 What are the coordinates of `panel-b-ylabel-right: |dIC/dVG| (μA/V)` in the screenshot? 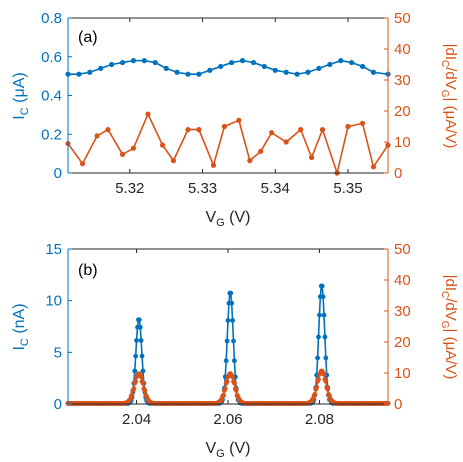 It's located at (449, 327).